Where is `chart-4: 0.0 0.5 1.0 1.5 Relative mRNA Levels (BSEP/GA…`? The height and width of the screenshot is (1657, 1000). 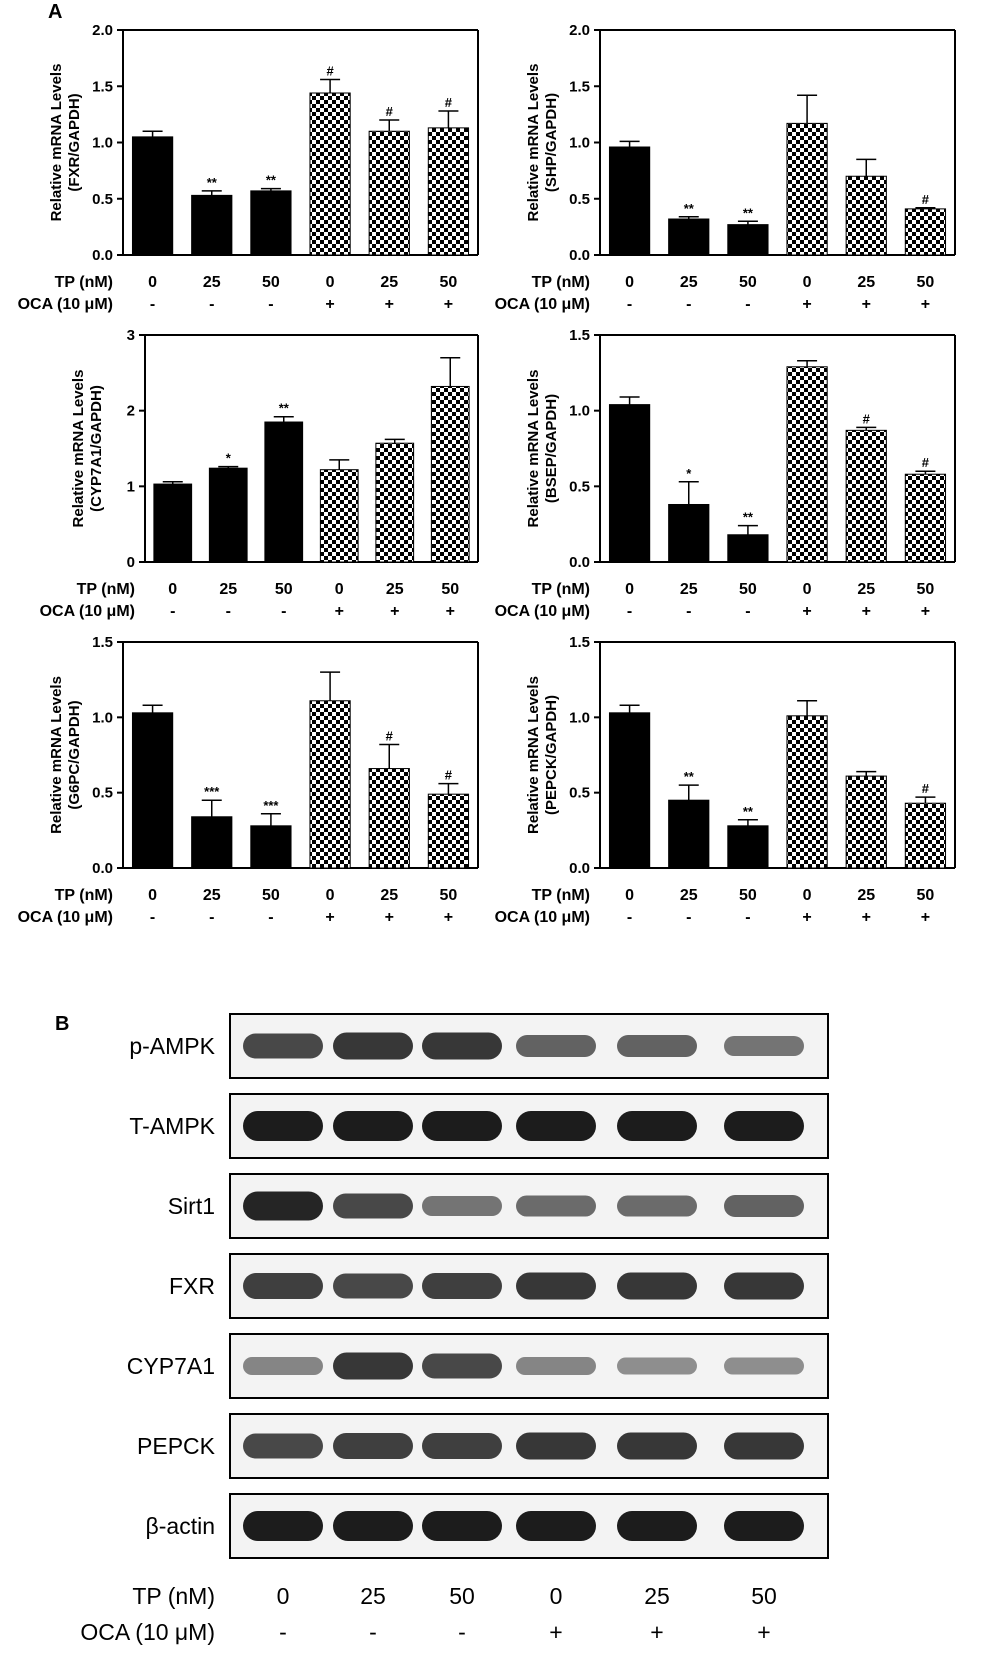 chart-4: 0.0 0.5 1.0 1.5 Relative mRNA Levels (BSEP/GA… is located at coordinates (725, 473).